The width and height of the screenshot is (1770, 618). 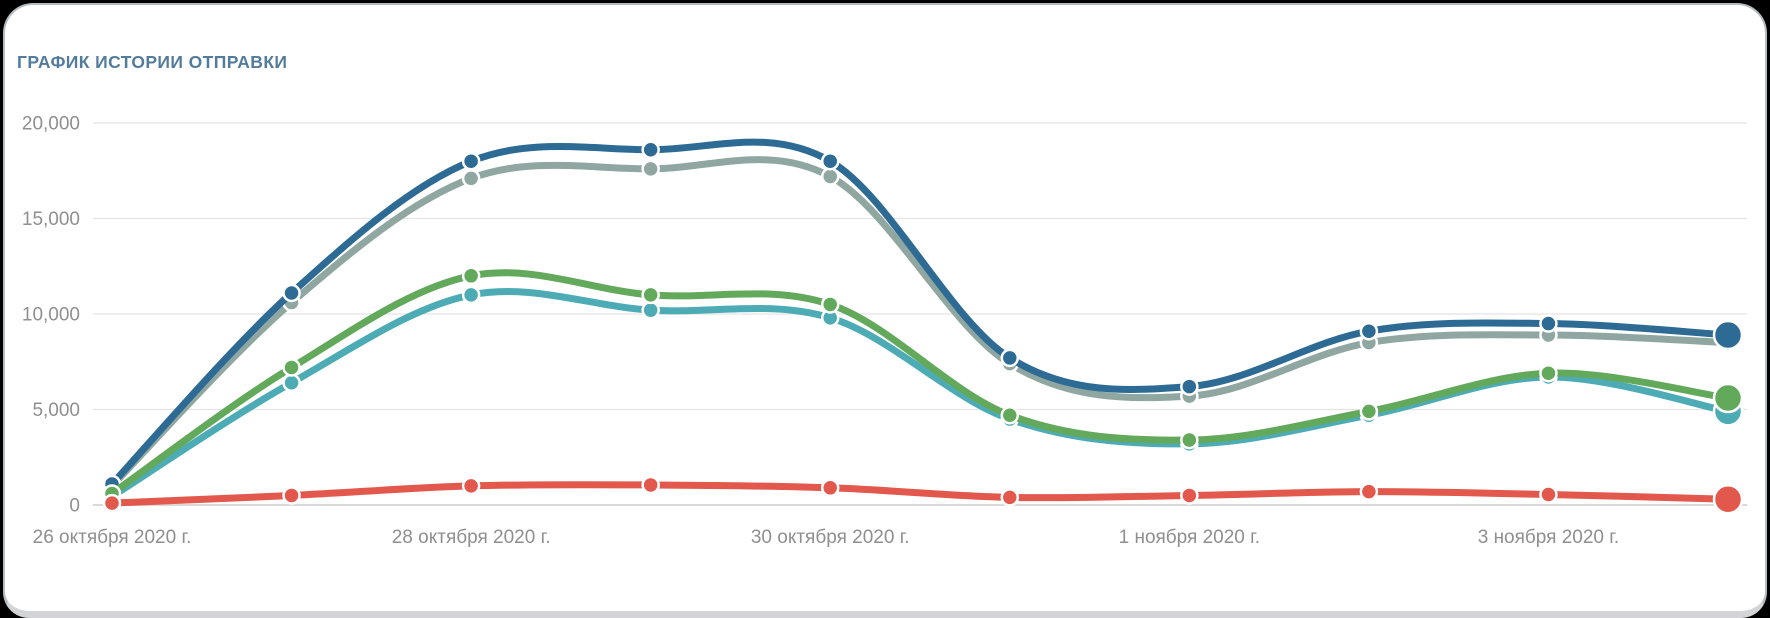 What do you see at coordinates (56, 410) in the screenshot?
I see `y-axis-tick-label: 5,000` at bounding box center [56, 410].